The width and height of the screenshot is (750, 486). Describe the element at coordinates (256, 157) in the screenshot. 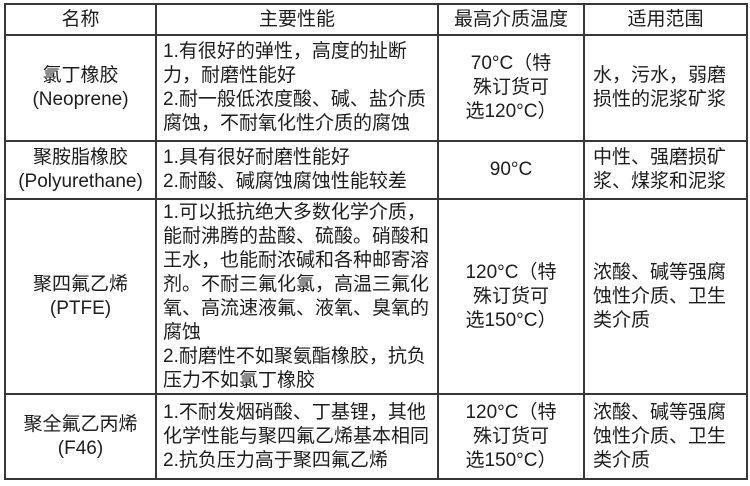

I see `performance-item: 1.具有很好耐磨性能好` at that location.